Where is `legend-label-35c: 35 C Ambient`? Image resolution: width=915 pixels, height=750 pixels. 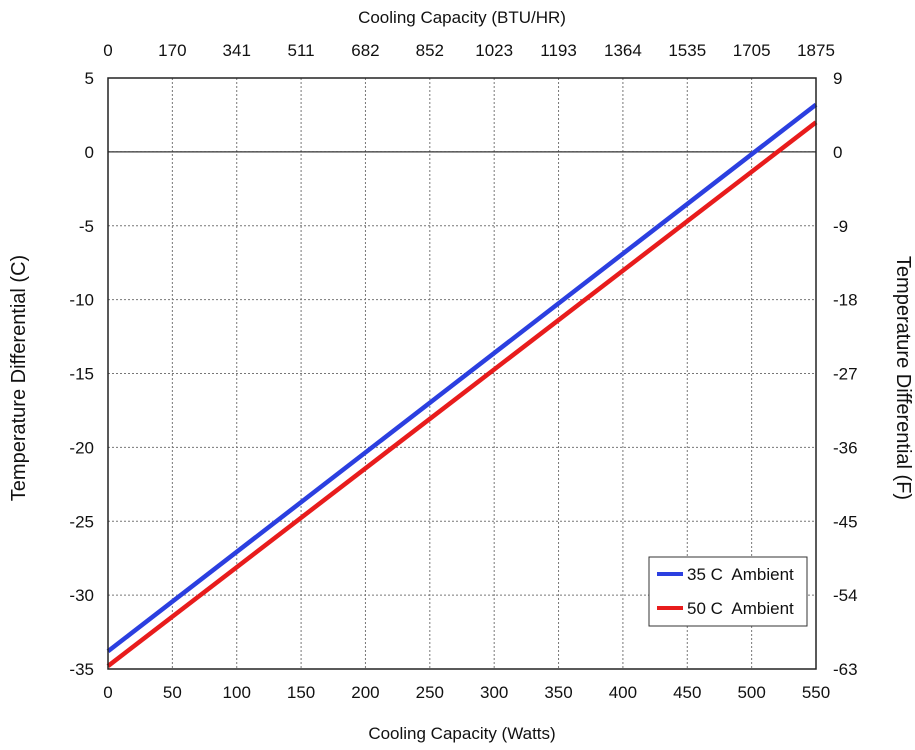
legend-label-35c: 35 C Ambient is located at coordinates (740, 574).